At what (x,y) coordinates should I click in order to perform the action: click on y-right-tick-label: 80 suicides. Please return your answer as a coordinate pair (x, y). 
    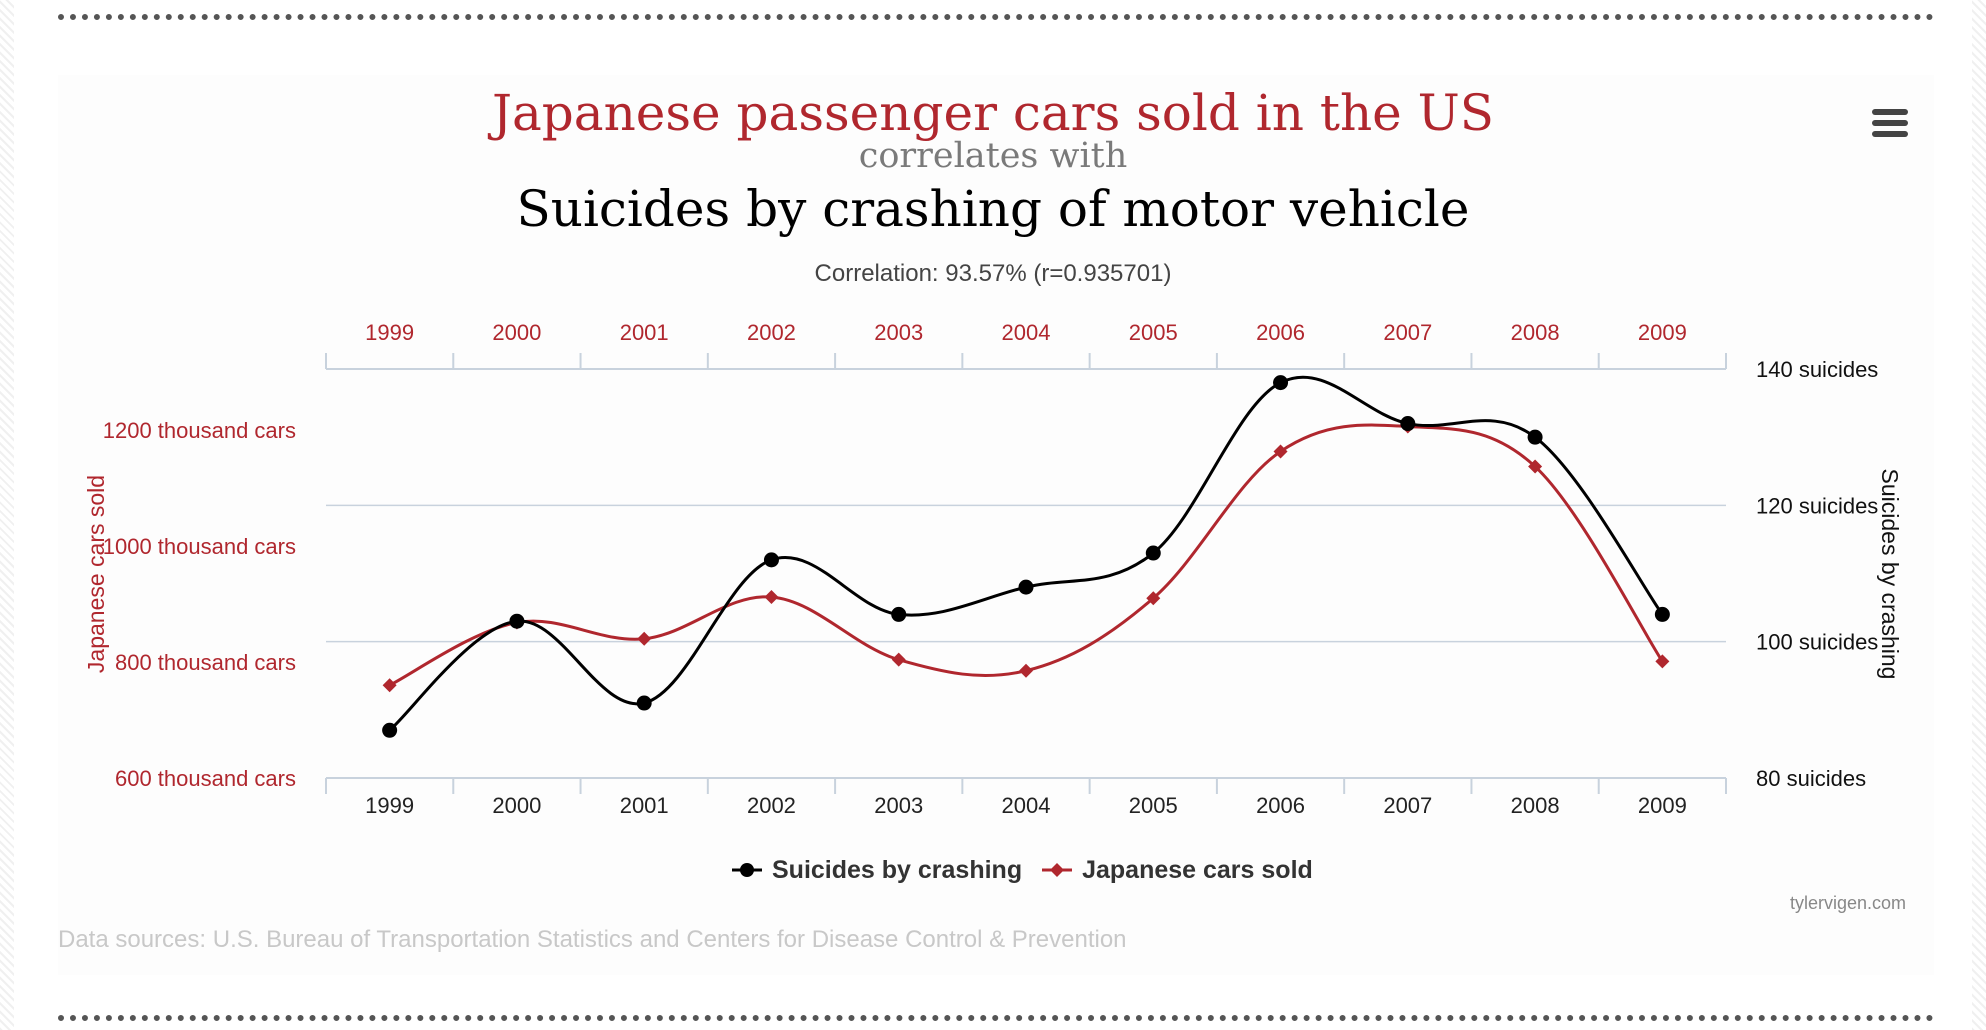
    Looking at the image, I should click on (1811, 778).